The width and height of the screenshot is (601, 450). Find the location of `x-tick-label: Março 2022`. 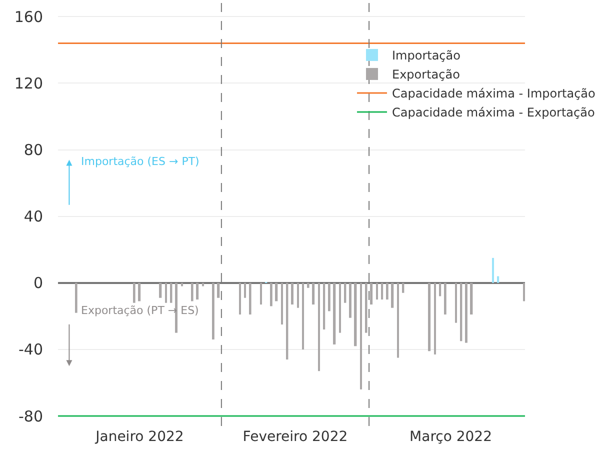

x-tick-label: Março 2022 is located at coordinates (451, 437).